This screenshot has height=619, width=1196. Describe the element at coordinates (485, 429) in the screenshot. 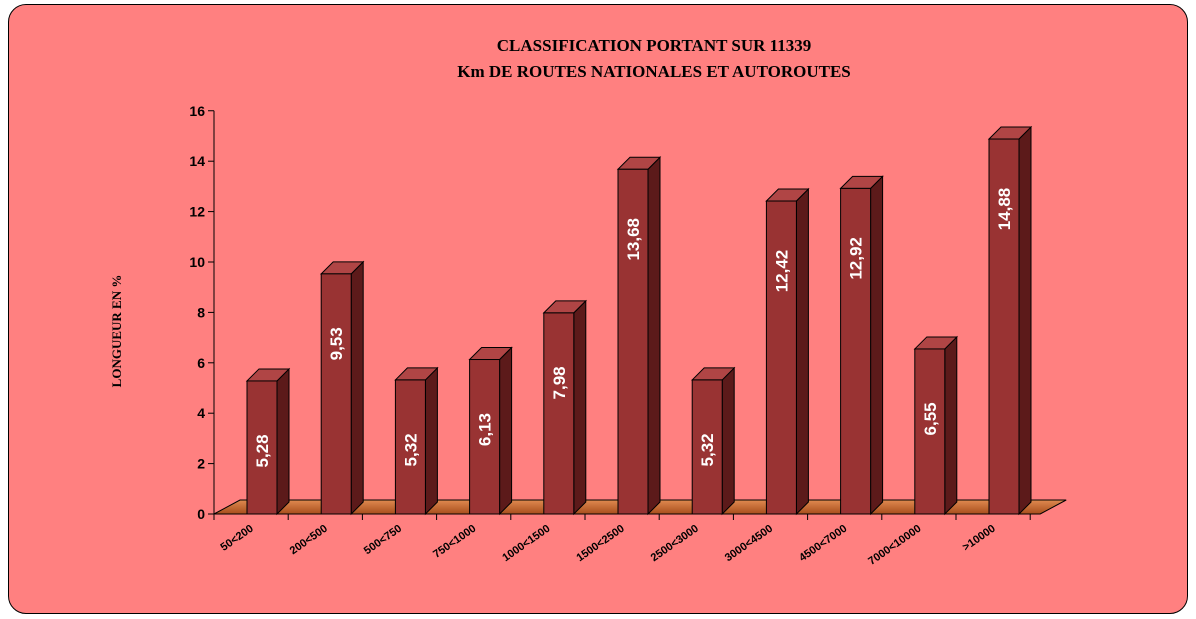

I see `bar-value-label: 6,13` at that location.